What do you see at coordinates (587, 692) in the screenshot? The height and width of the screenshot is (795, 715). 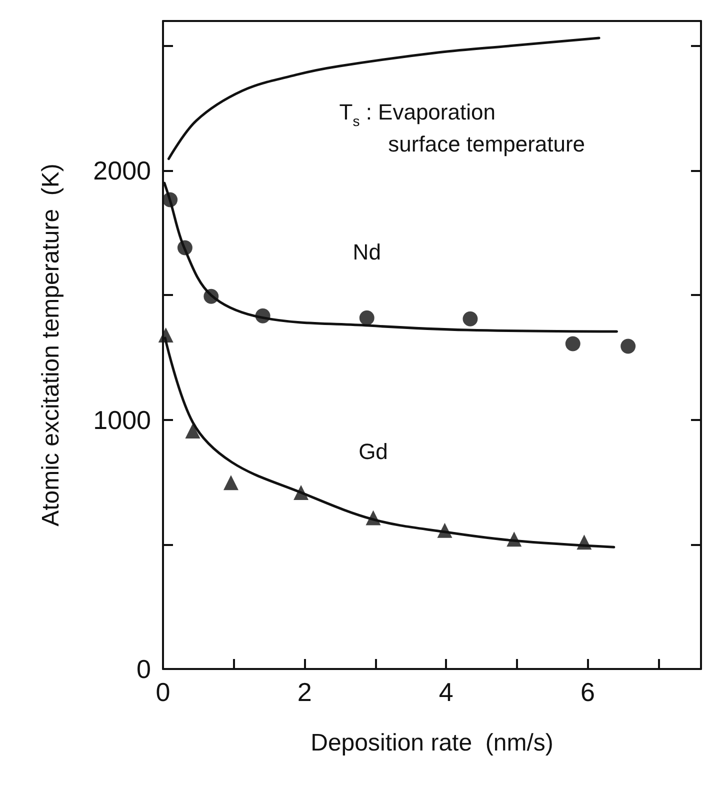 I see `x-tick-label: 6` at bounding box center [587, 692].